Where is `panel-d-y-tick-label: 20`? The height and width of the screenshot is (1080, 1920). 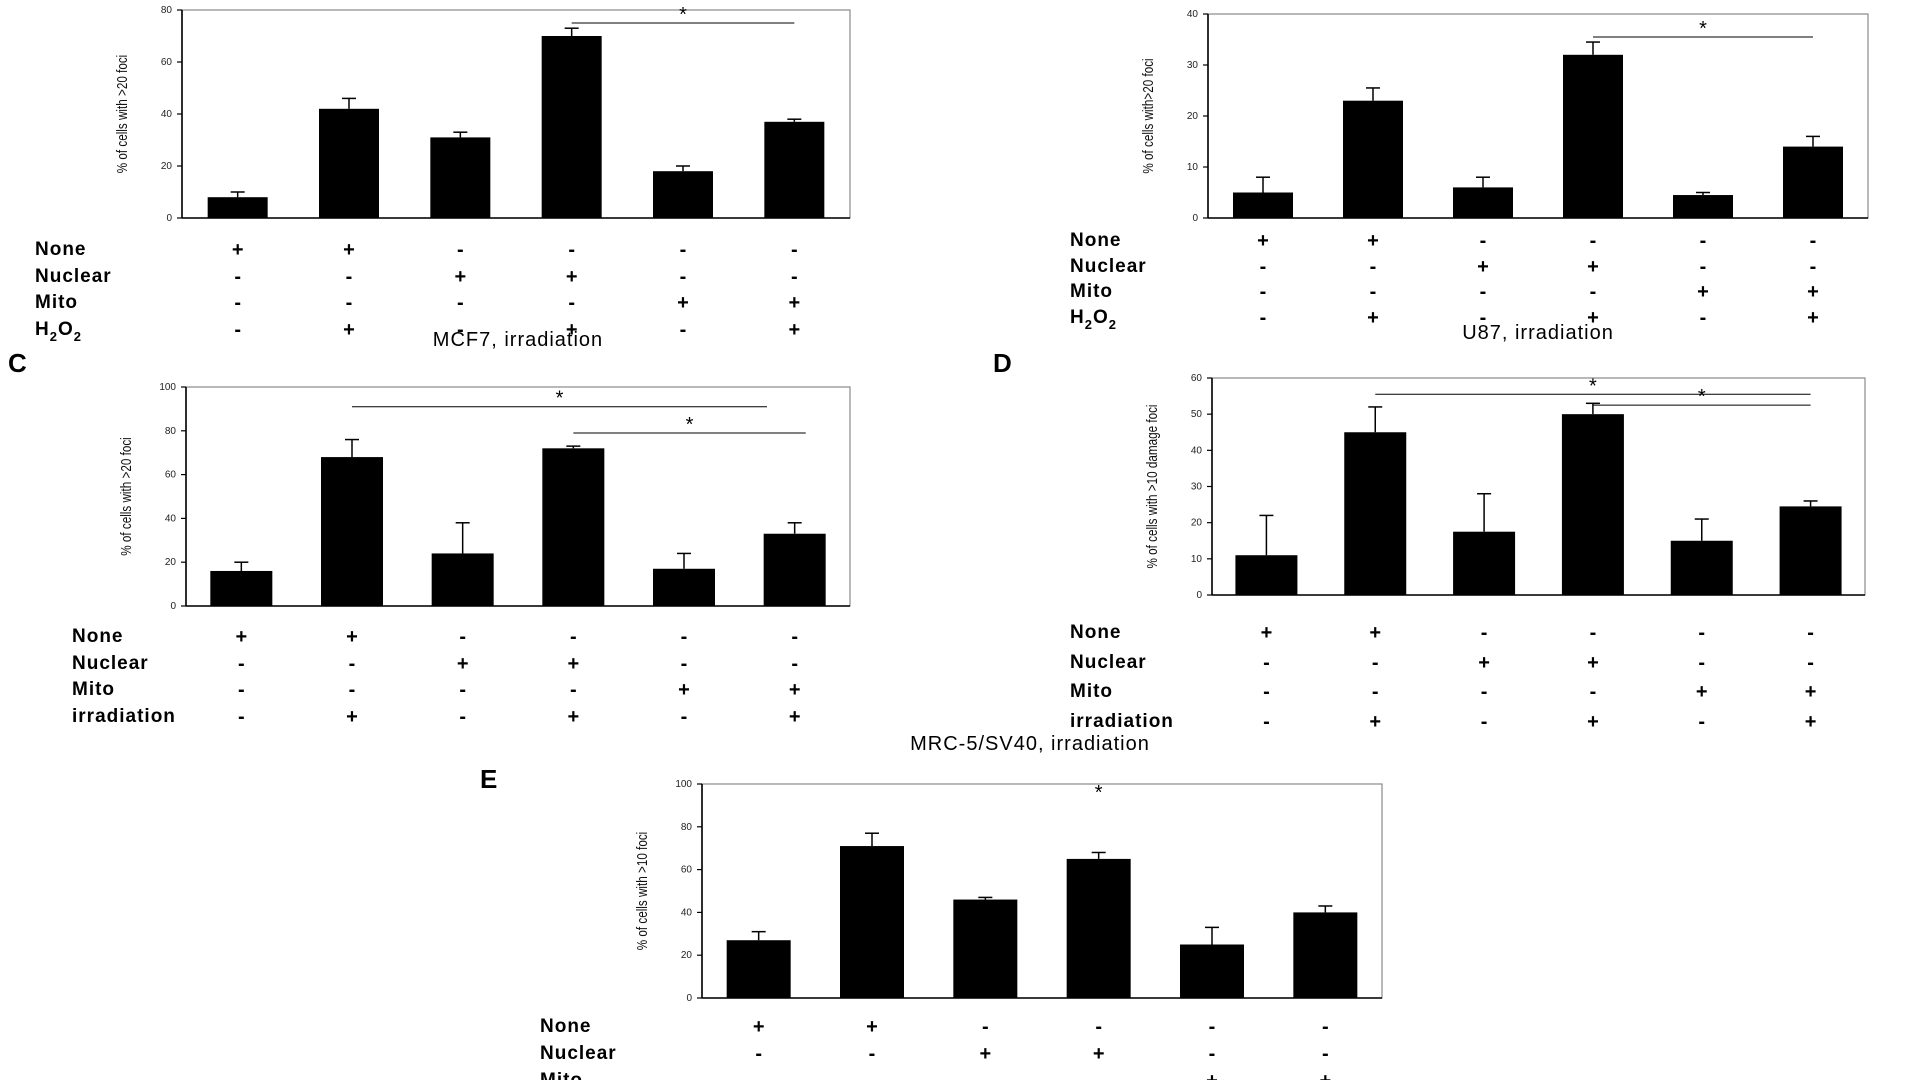
panel-d-y-tick-label: 20 is located at coordinates (1197, 523).